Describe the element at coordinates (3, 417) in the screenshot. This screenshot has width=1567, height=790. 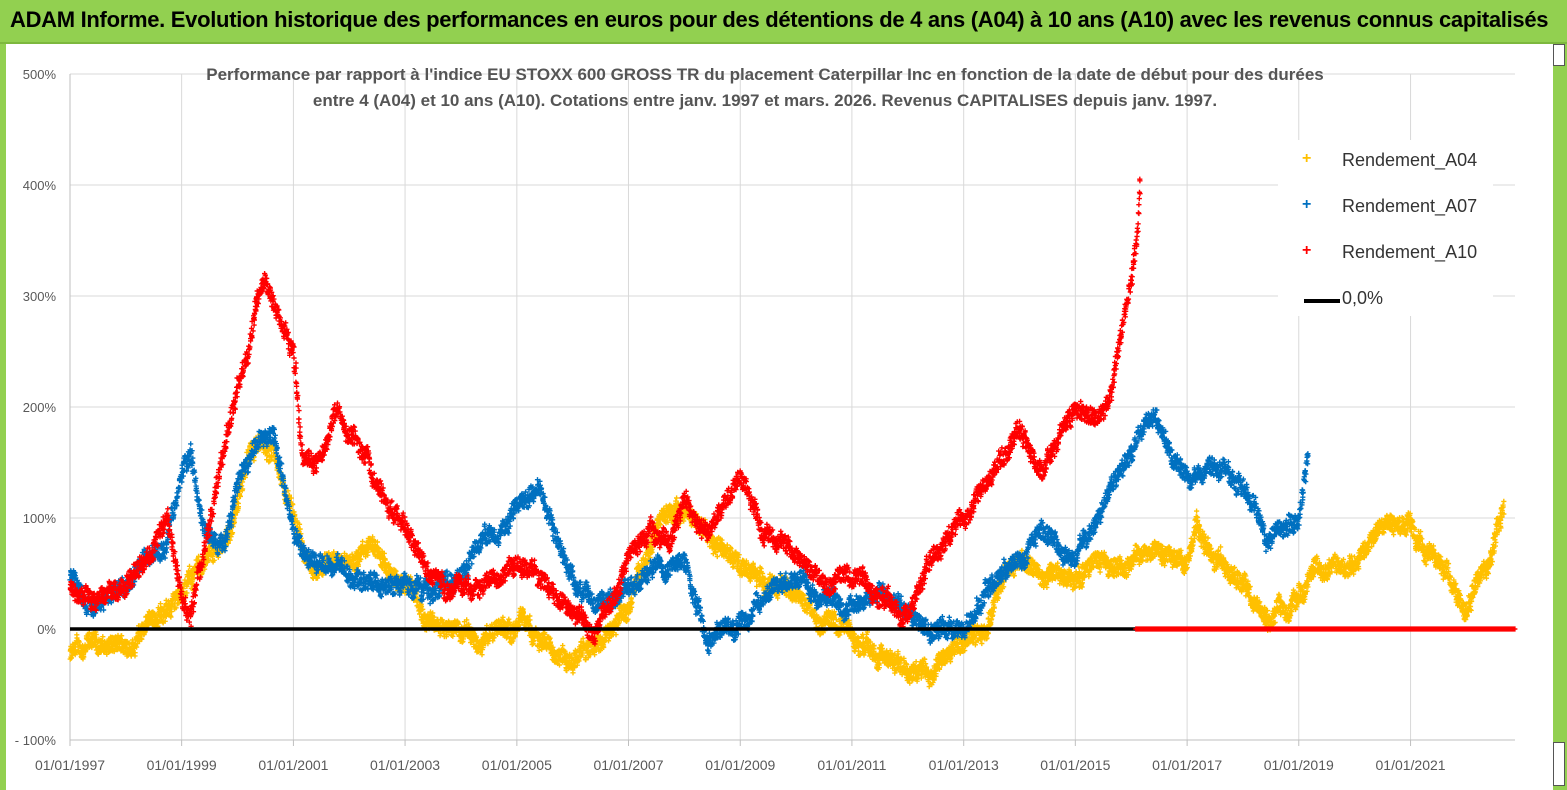
I see `frame-left-border` at that location.